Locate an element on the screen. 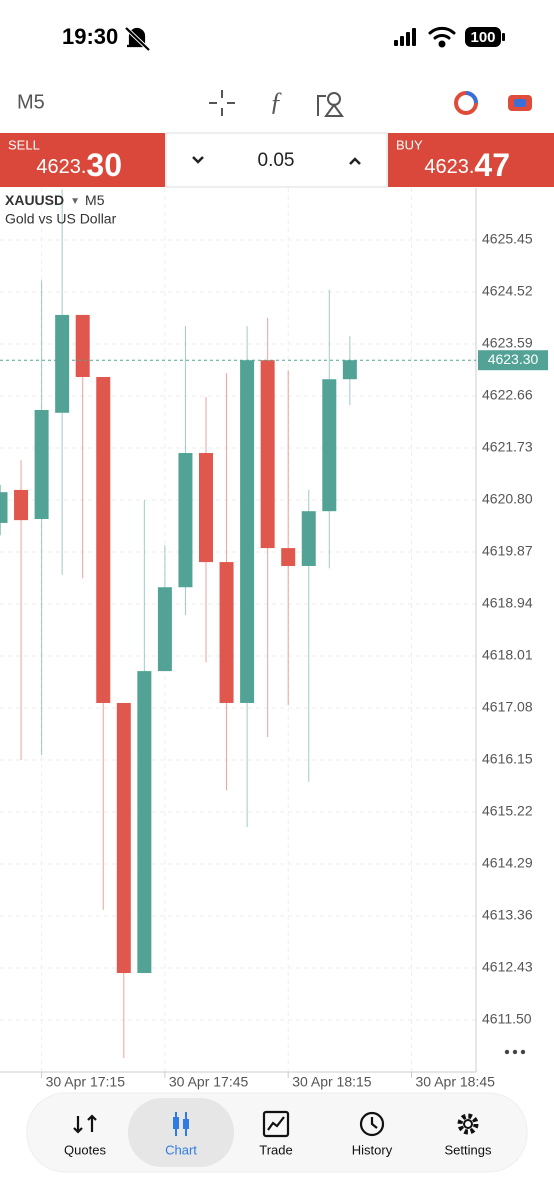 The width and height of the screenshot is (554, 1200). nav-bar is located at coordinates (277, 1132).